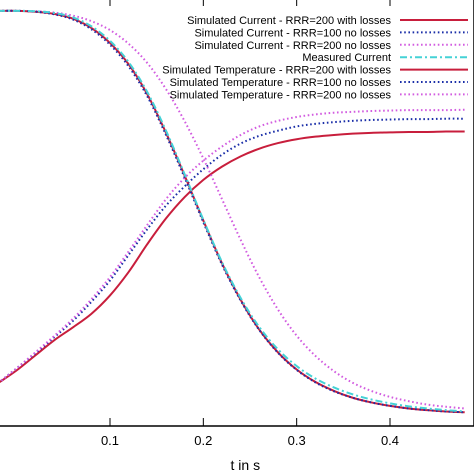 The height and width of the screenshot is (474, 474). I want to click on legend-entry-label: Simulated Current - RRR=200 with losses, so click(289, 21).